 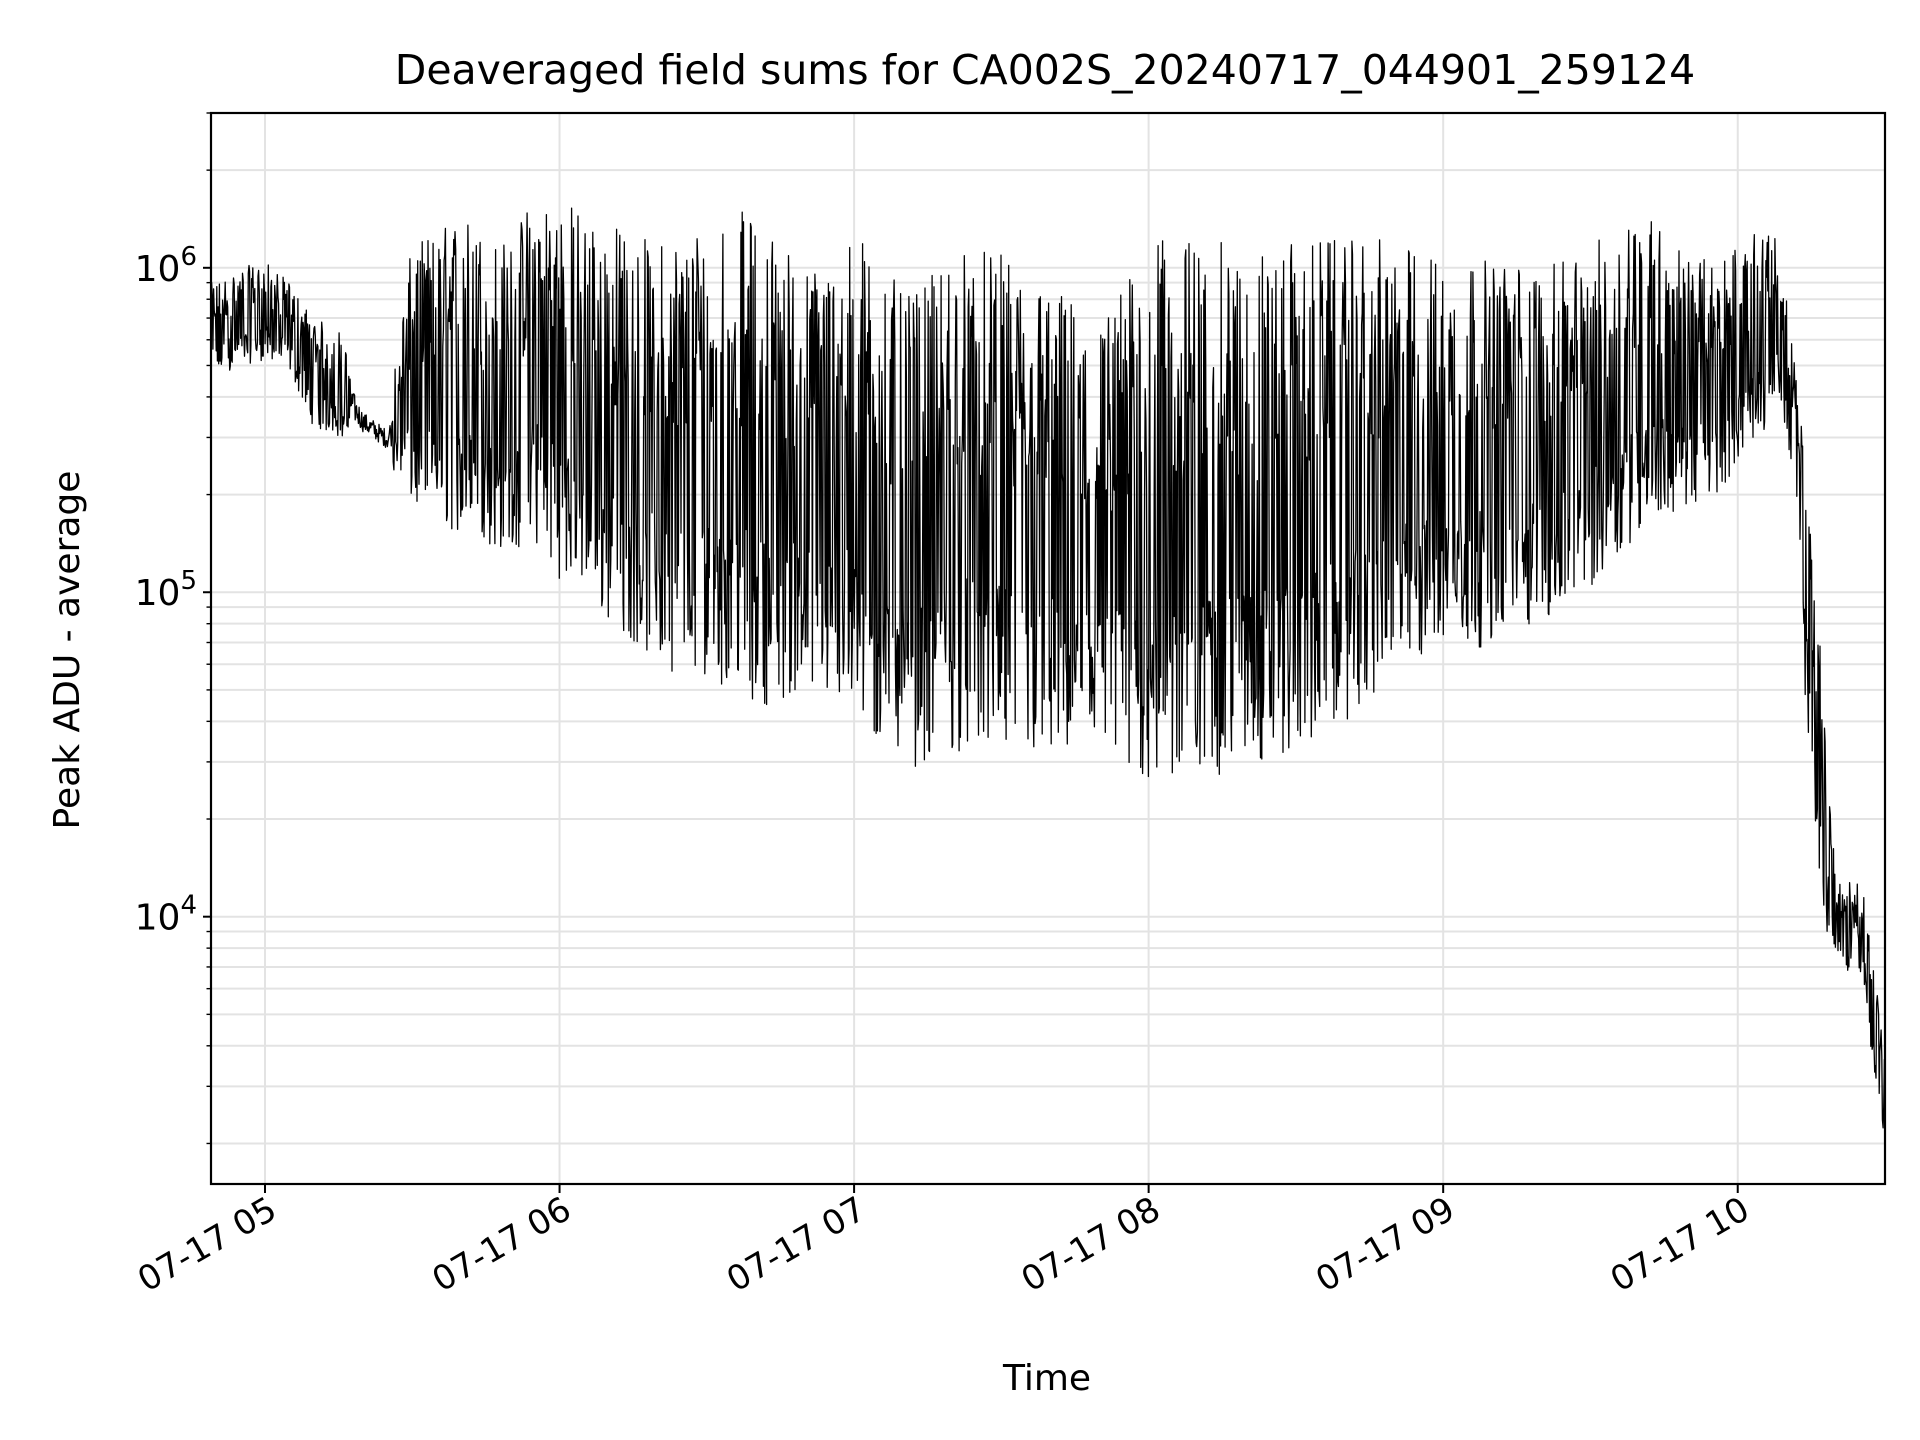 What do you see at coordinates (166, 915) in the screenshot?
I see `y-tick-label: 10⁴` at bounding box center [166, 915].